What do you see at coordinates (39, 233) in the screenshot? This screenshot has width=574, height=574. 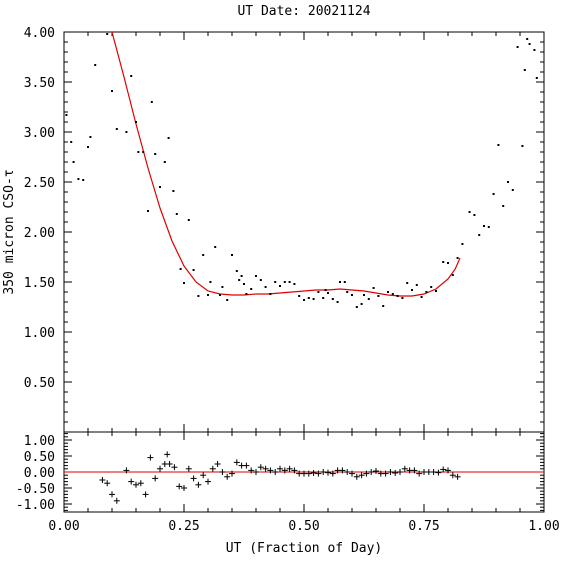 I see `top-y-tick-label: 2.00` at bounding box center [39, 233].